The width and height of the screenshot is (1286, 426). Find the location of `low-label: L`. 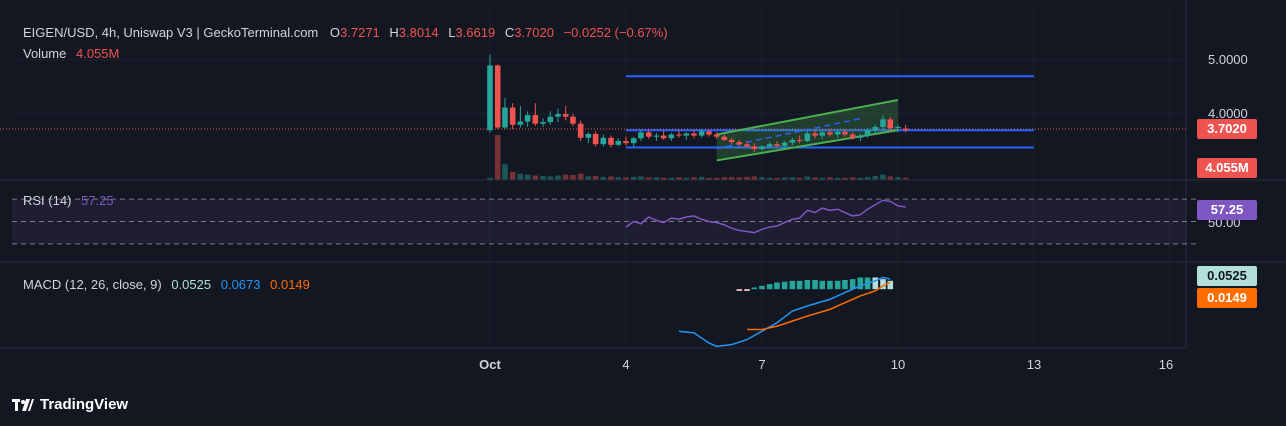

low-label: L is located at coordinates (452, 32).